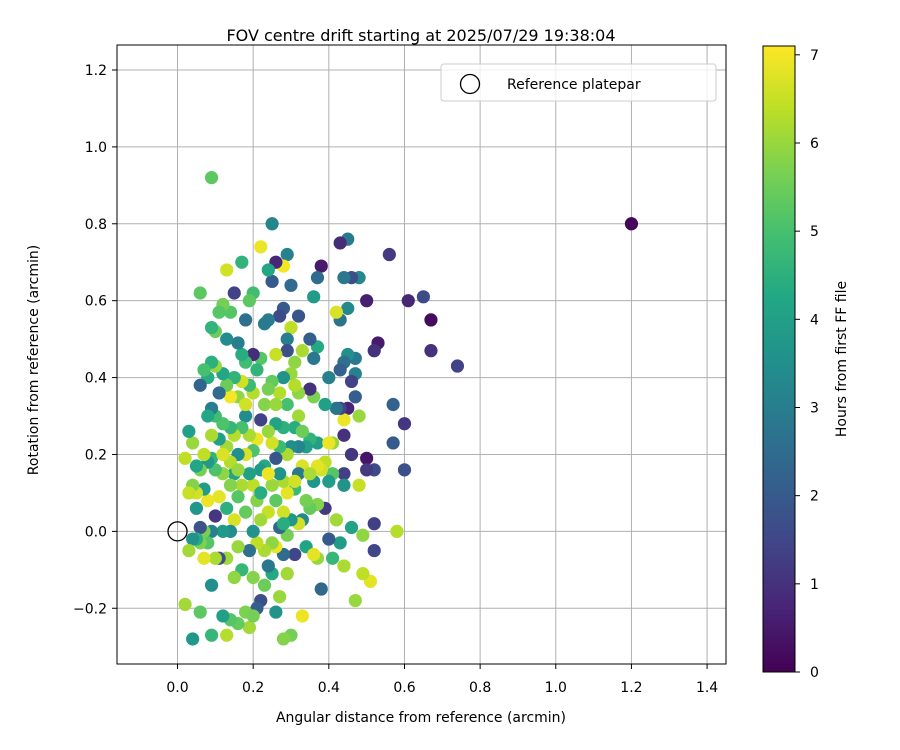 Image resolution: width=900 pixels, height=750 pixels. I want to click on y-axis-ticks: −0.2 0.0 0.2 0.4 0.6 0.8 1.0 1.2, so click(95, 340).